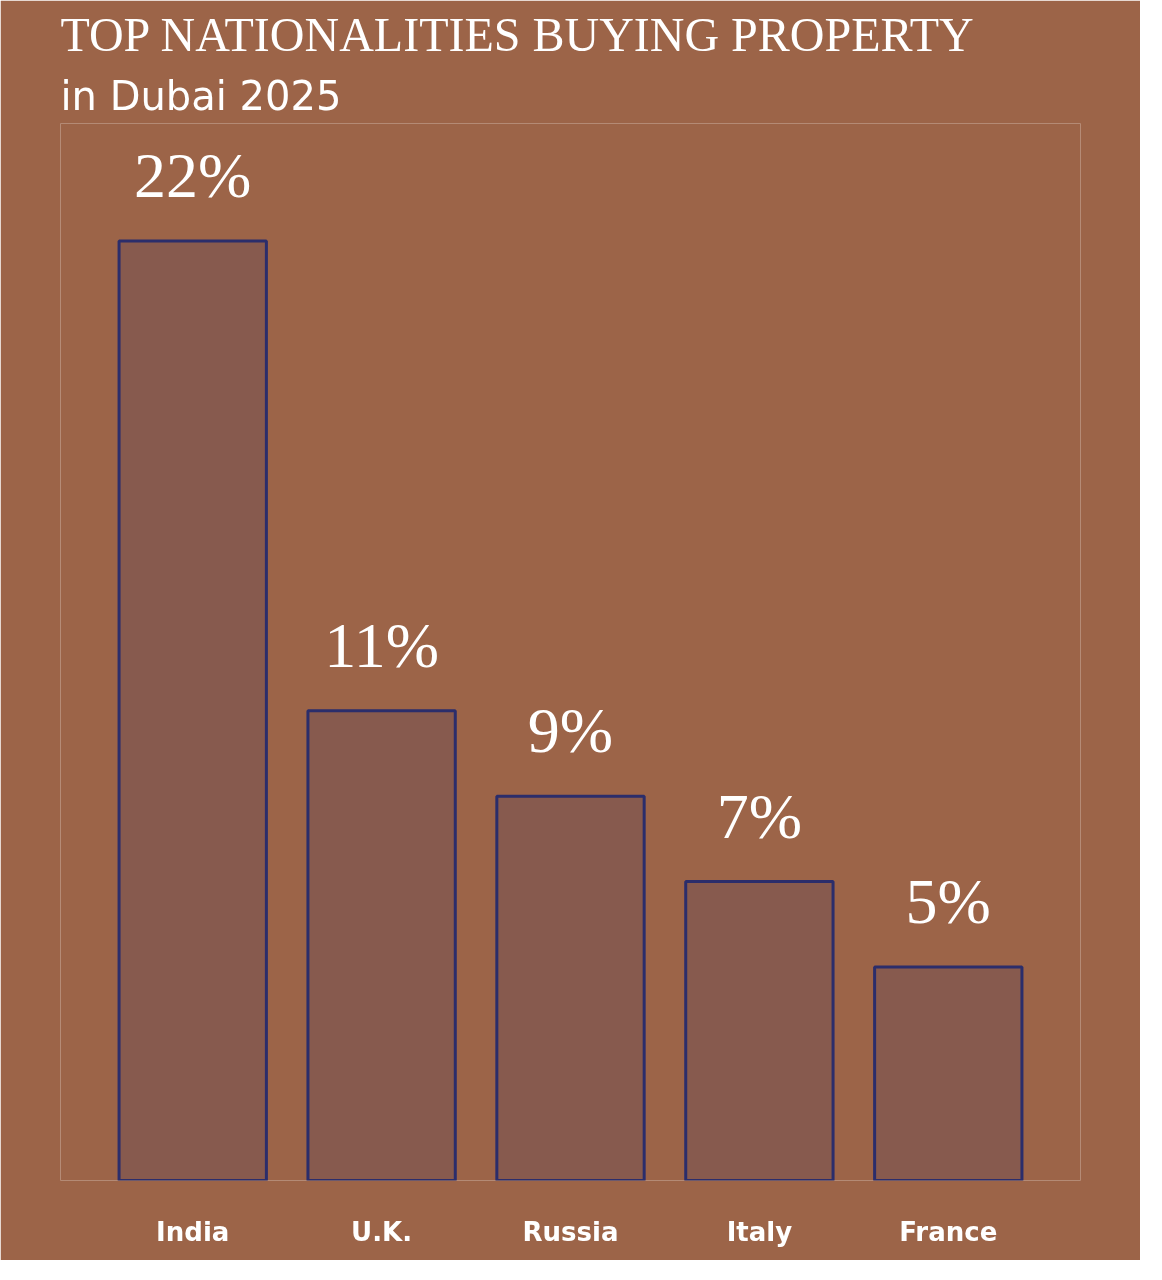  What do you see at coordinates (570, 1231) in the screenshot?
I see `x-tick-label: Russia` at bounding box center [570, 1231].